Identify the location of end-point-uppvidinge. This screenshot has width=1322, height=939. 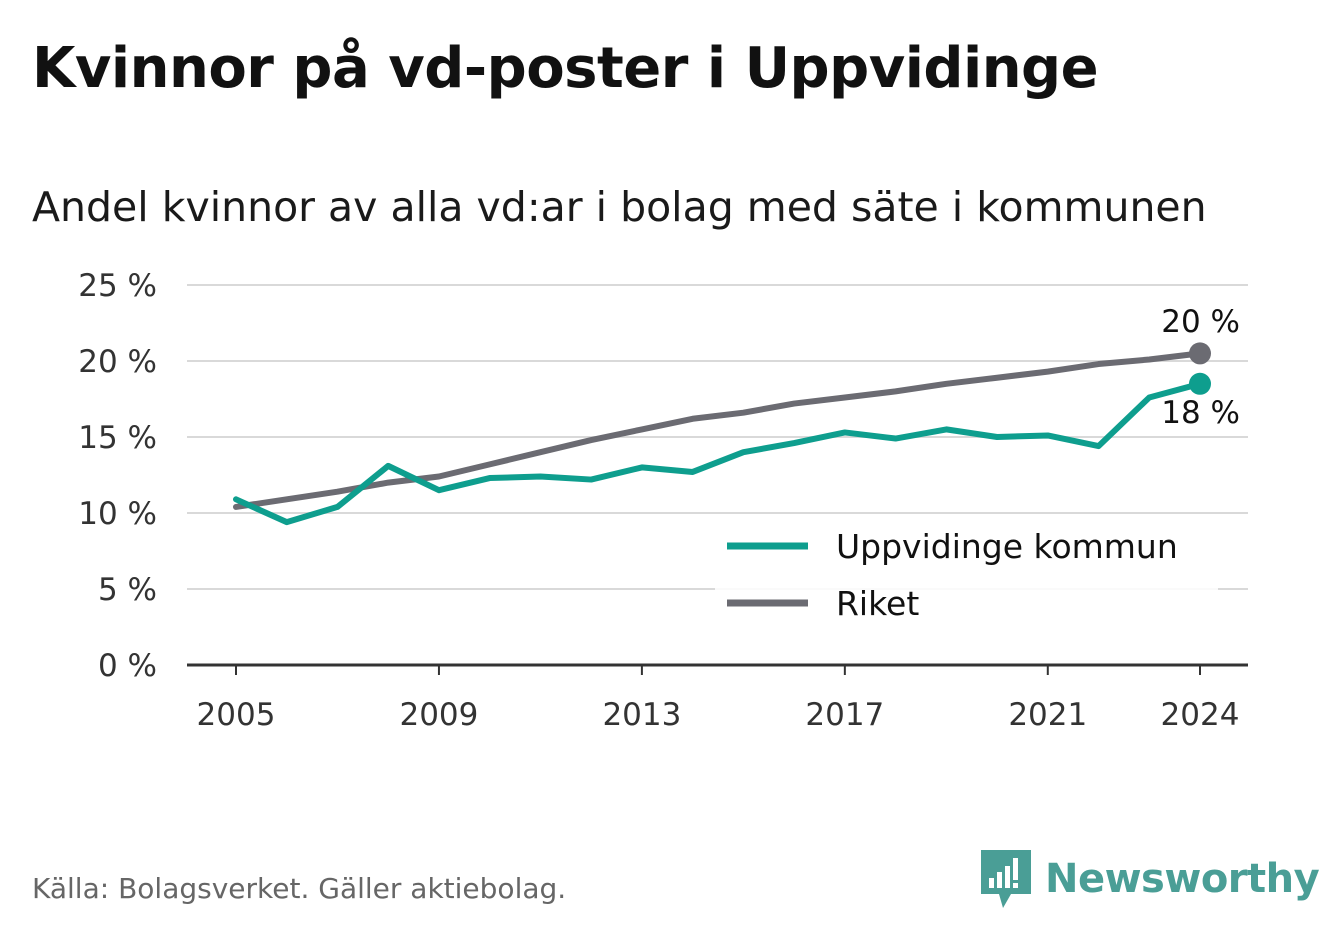
(1200, 383).